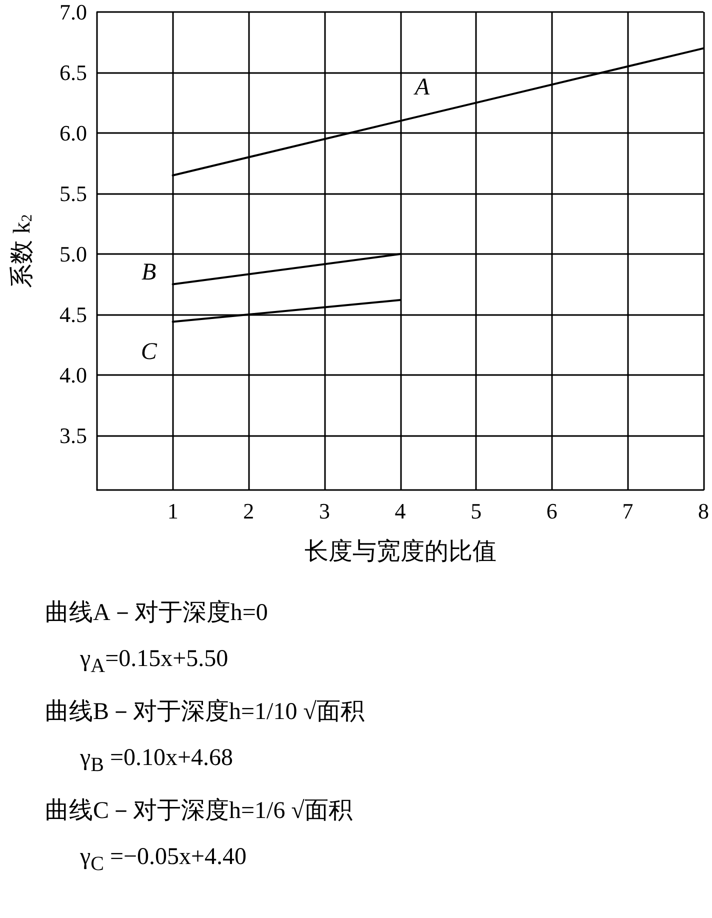 The height and width of the screenshot is (918, 712). I want to click on text: 曲线B－对于深度h=1/10 √面积, so click(205, 712).